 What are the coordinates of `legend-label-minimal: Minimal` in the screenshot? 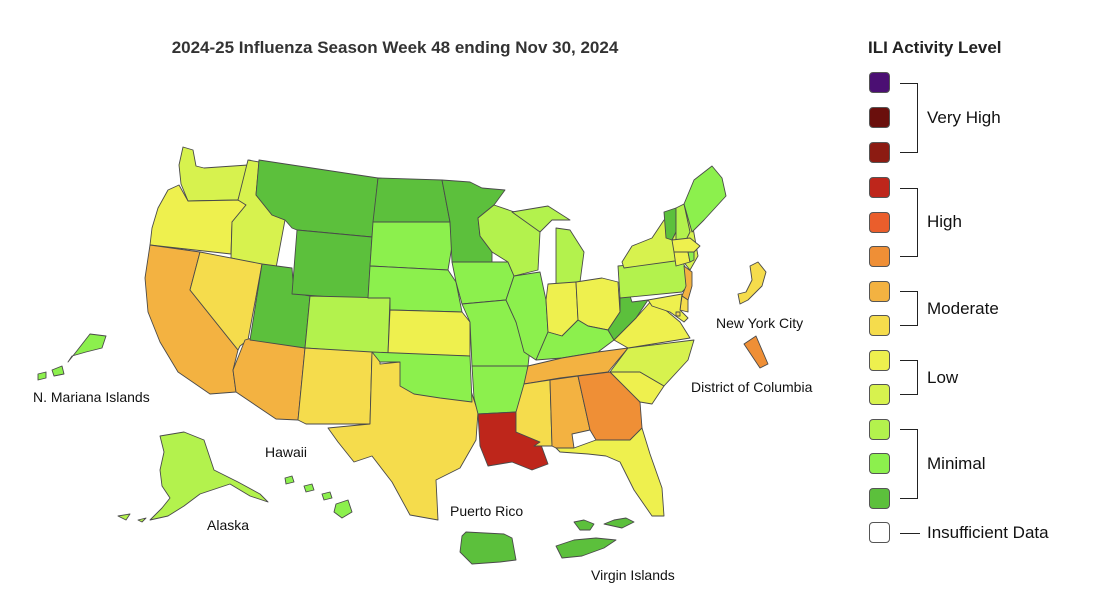 It's located at (956, 463).